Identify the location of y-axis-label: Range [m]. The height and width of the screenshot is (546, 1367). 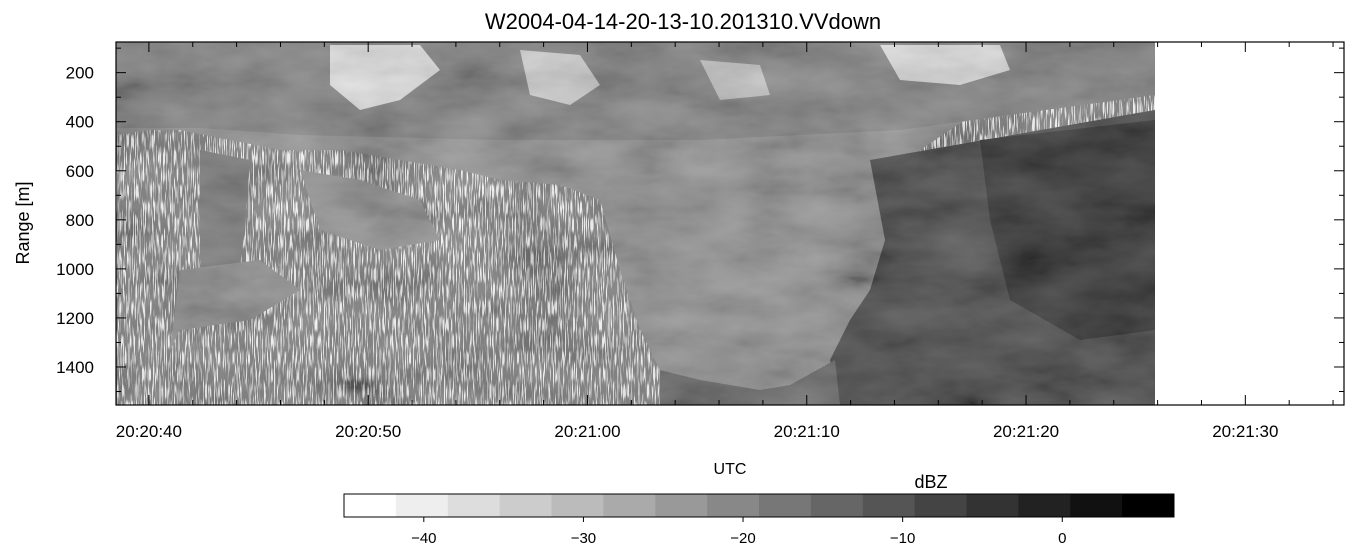
(23, 222).